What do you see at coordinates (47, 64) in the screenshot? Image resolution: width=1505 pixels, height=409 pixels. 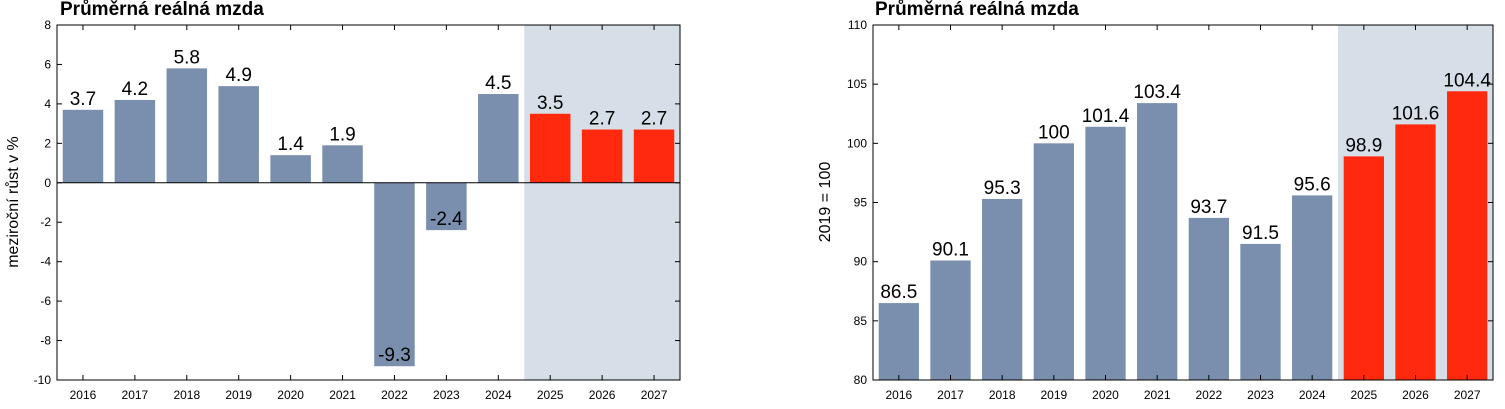 I see `y-tick-label: 6` at bounding box center [47, 64].